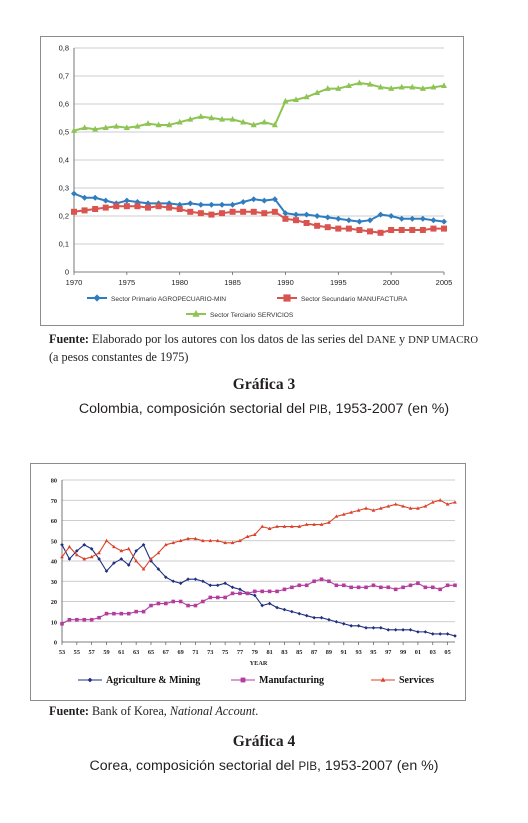 The width and height of the screenshot is (528, 823). What do you see at coordinates (64, 132) in the screenshot?
I see `y-tick-label: 0,5` at bounding box center [64, 132].